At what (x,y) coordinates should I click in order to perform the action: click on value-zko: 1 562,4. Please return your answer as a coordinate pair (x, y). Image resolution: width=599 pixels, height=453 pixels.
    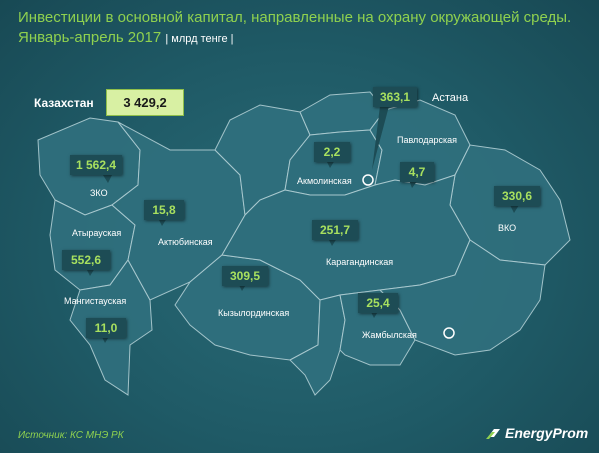
    Looking at the image, I should click on (96, 165).